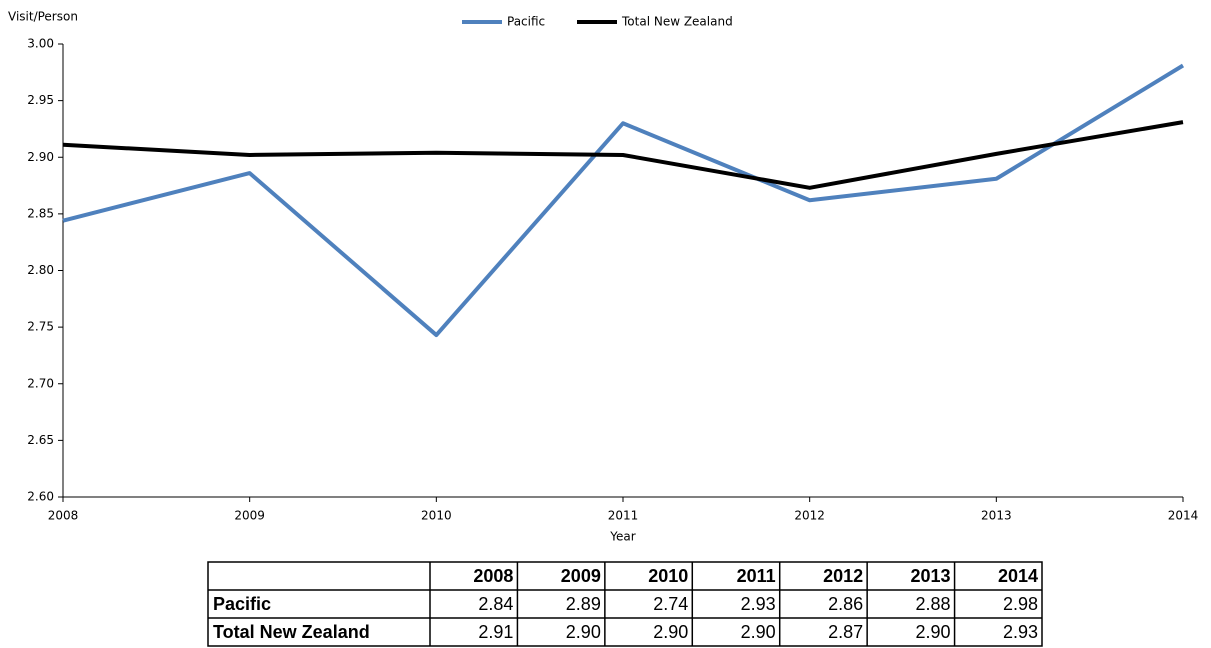 This screenshot has height=648, width=1211. I want to click on y-tick-label: 2.85, so click(40, 213).